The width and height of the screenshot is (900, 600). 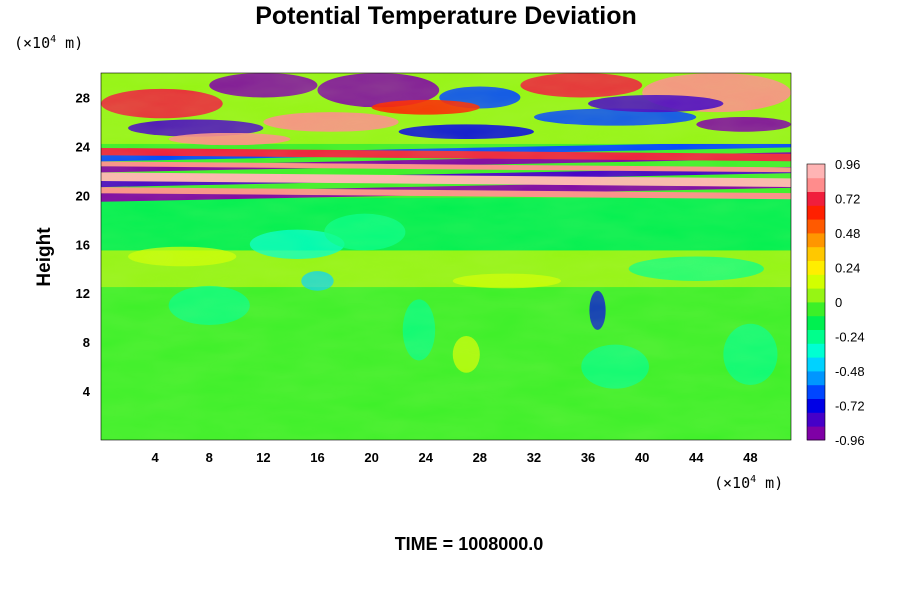 What do you see at coordinates (86, 342) in the screenshot?
I see `y-tick-label: 8` at bounding box center [86, 342].